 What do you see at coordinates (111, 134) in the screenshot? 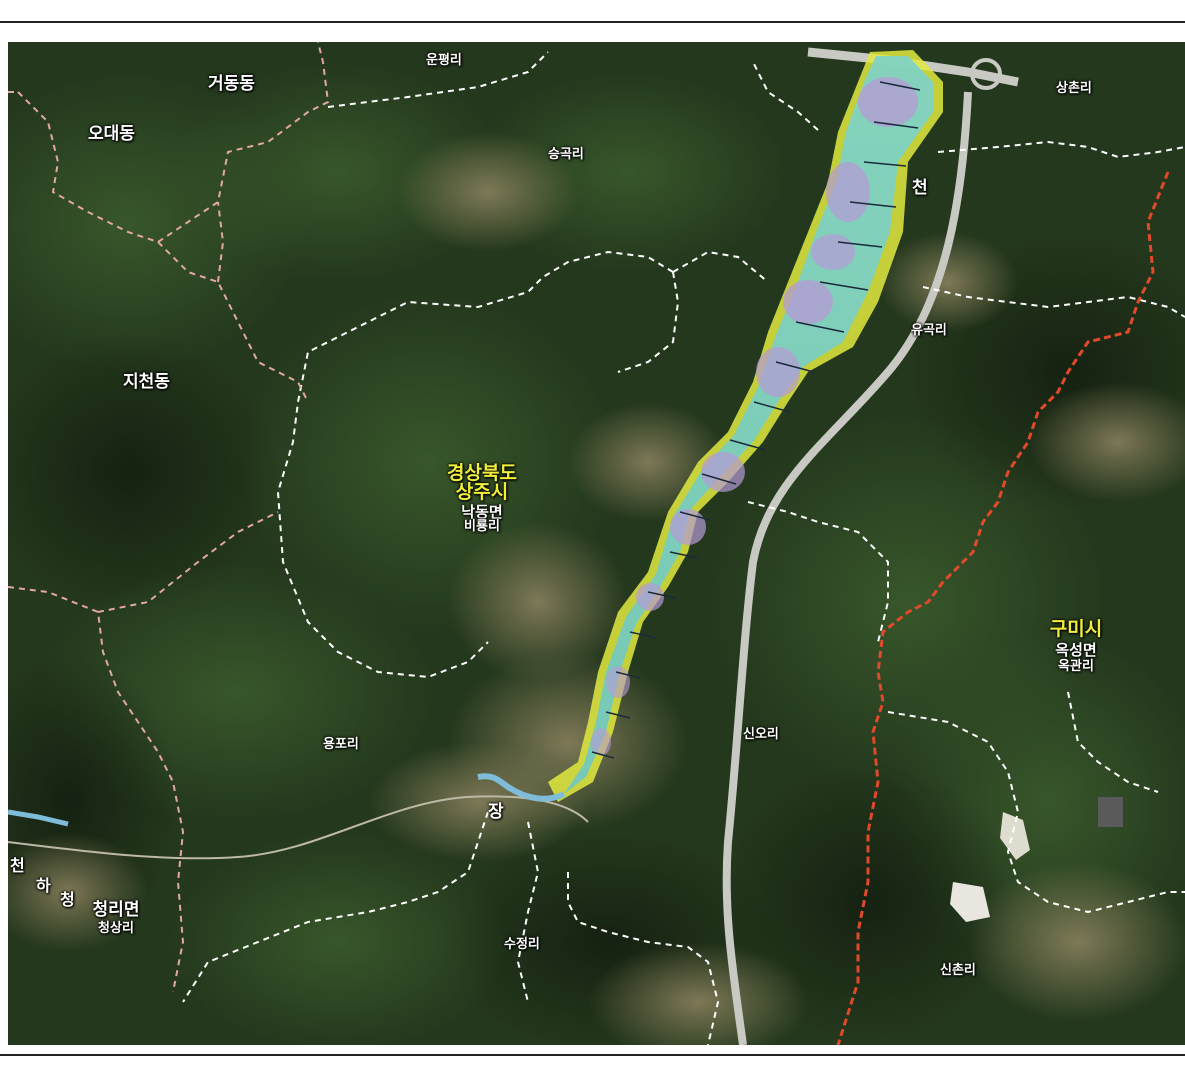
I see `label-odae: 오대동` at bounding box center [111, 134].